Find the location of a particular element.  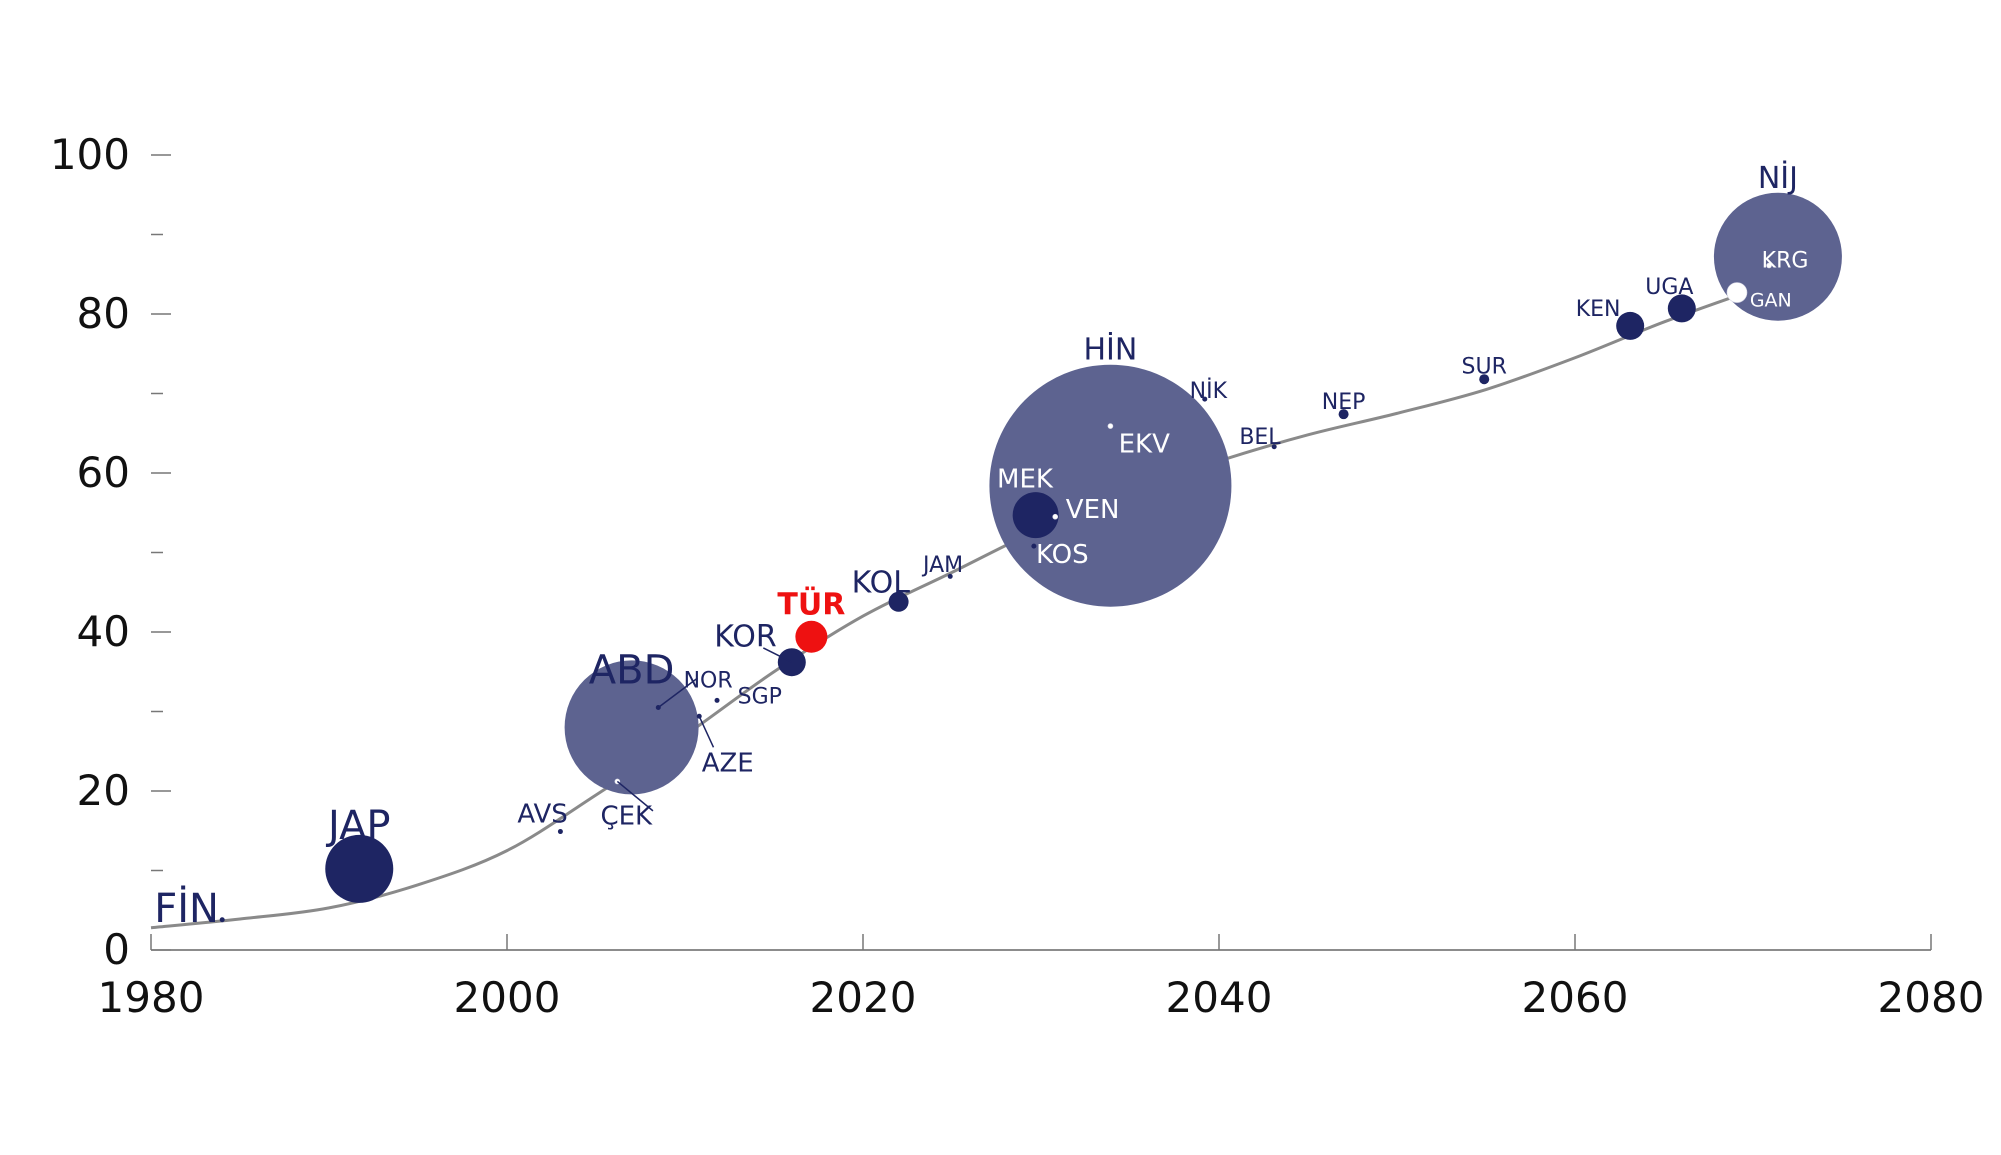

point-label-kol: KOL is located at coordinates (881, 582).